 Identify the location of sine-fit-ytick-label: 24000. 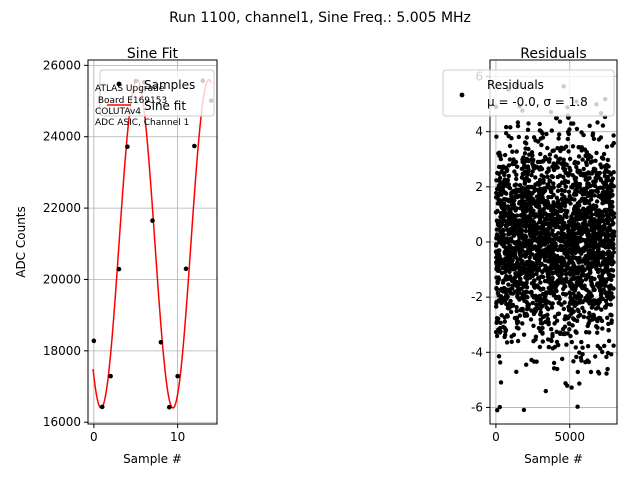
(62, 137).